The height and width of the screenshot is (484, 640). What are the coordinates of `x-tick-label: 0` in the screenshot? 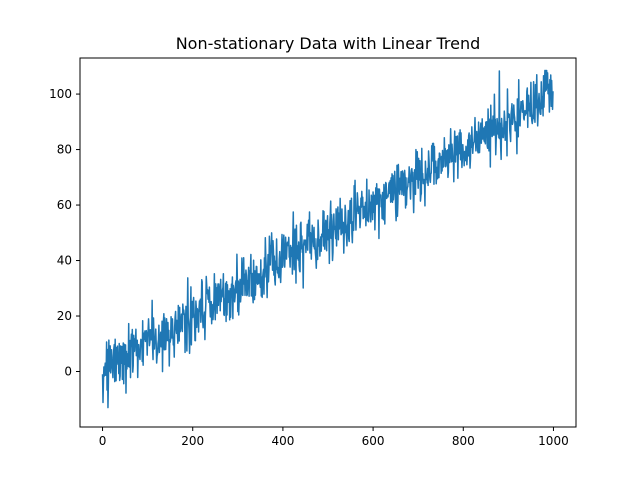 It's located at (103, 441).